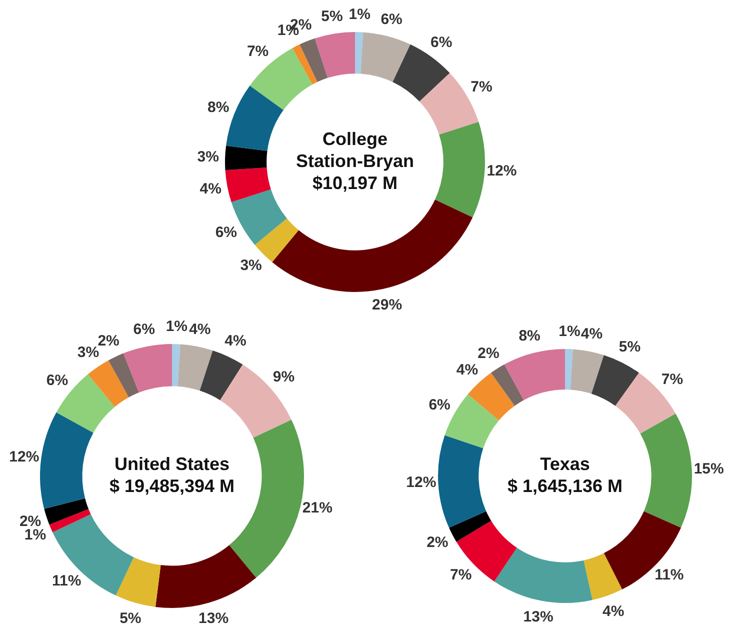 The width and height of the screenshot is (738, 636). What do you see at coordinates (317, 508) in the screenshot?
I see `data-label: 21%` at bounding box center [317, 508].